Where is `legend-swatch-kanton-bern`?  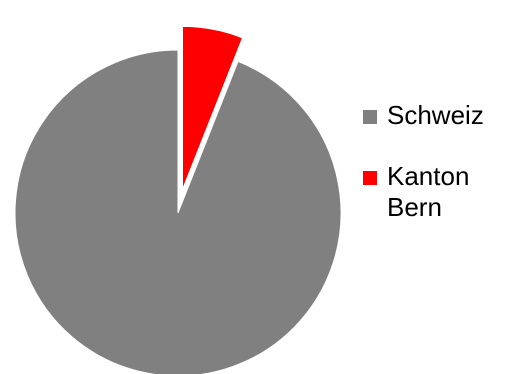
legend-swatch-kanton-bern is located at coordinates (370, 178).